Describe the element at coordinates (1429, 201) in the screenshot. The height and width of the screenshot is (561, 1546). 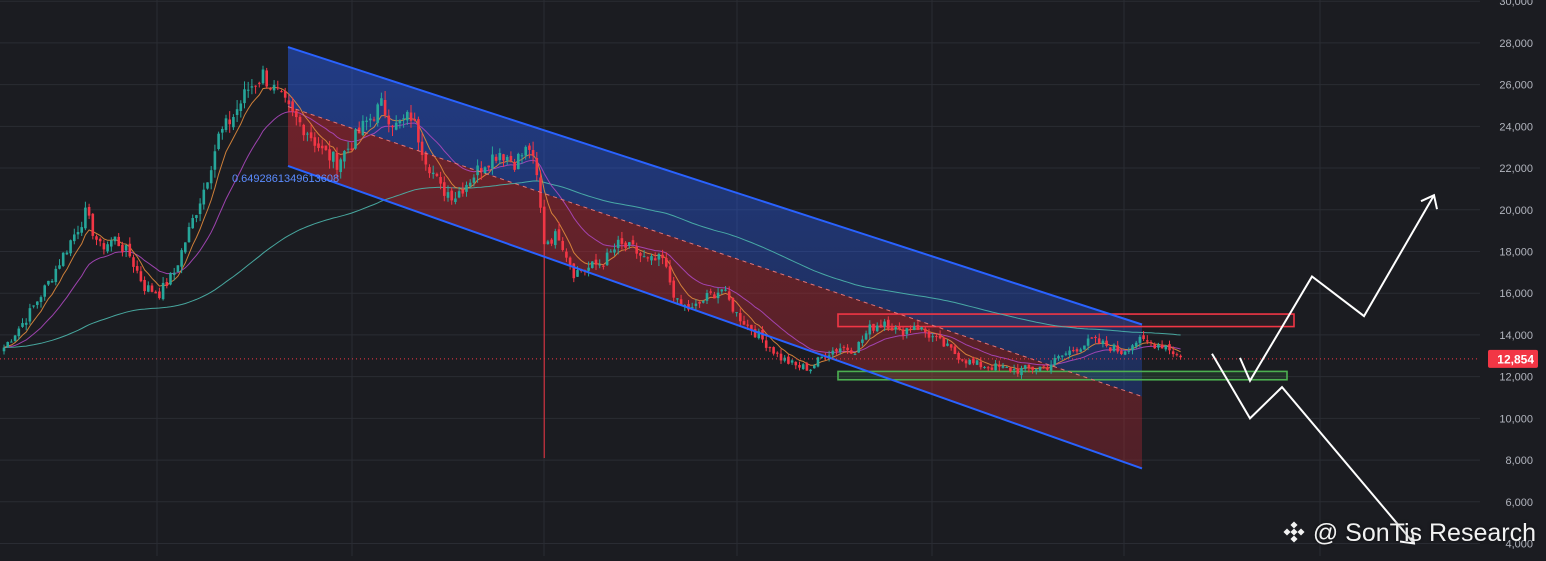
I see `projection-up-arrowhead` at that location.